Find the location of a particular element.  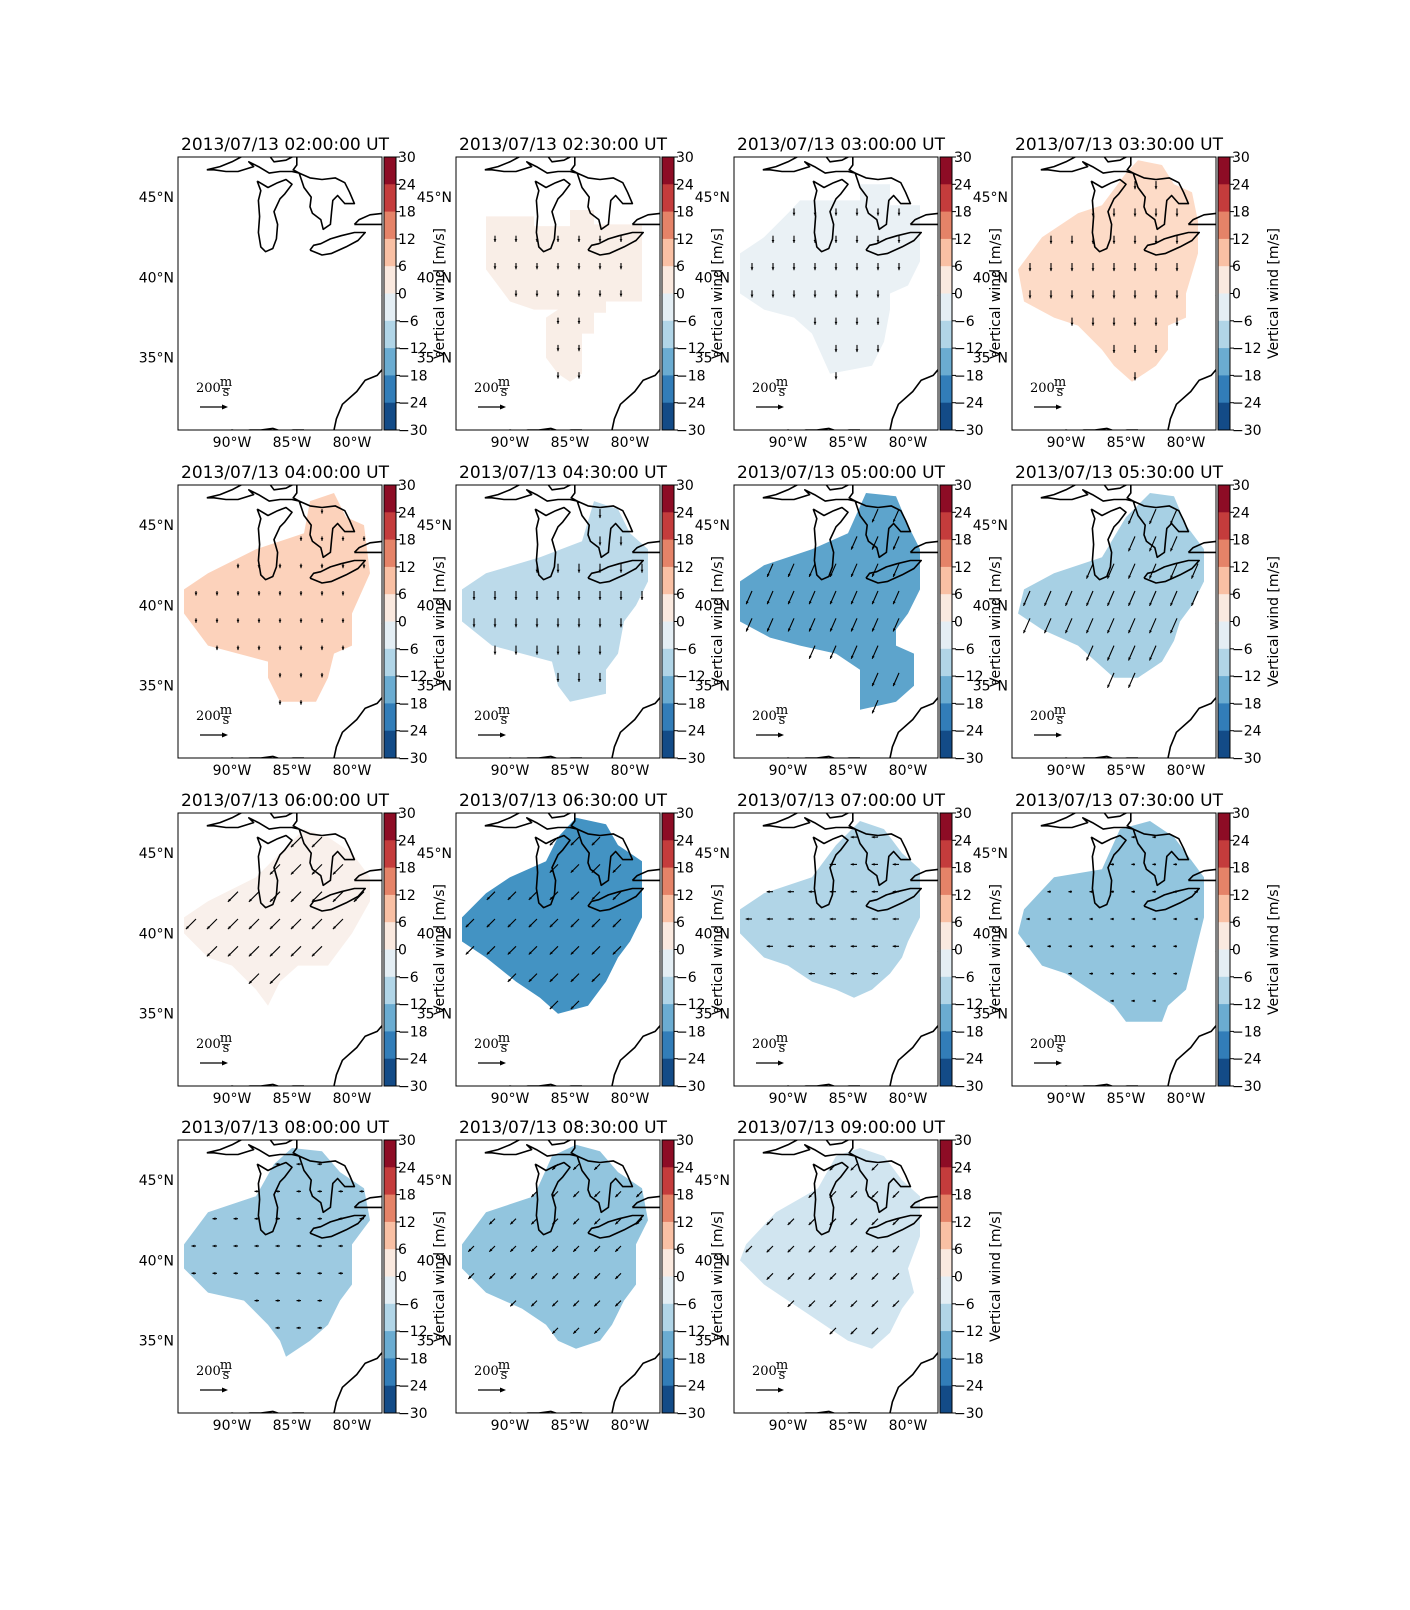

colorbar-tick-label: −24 is located at coordinates (413, 1387).